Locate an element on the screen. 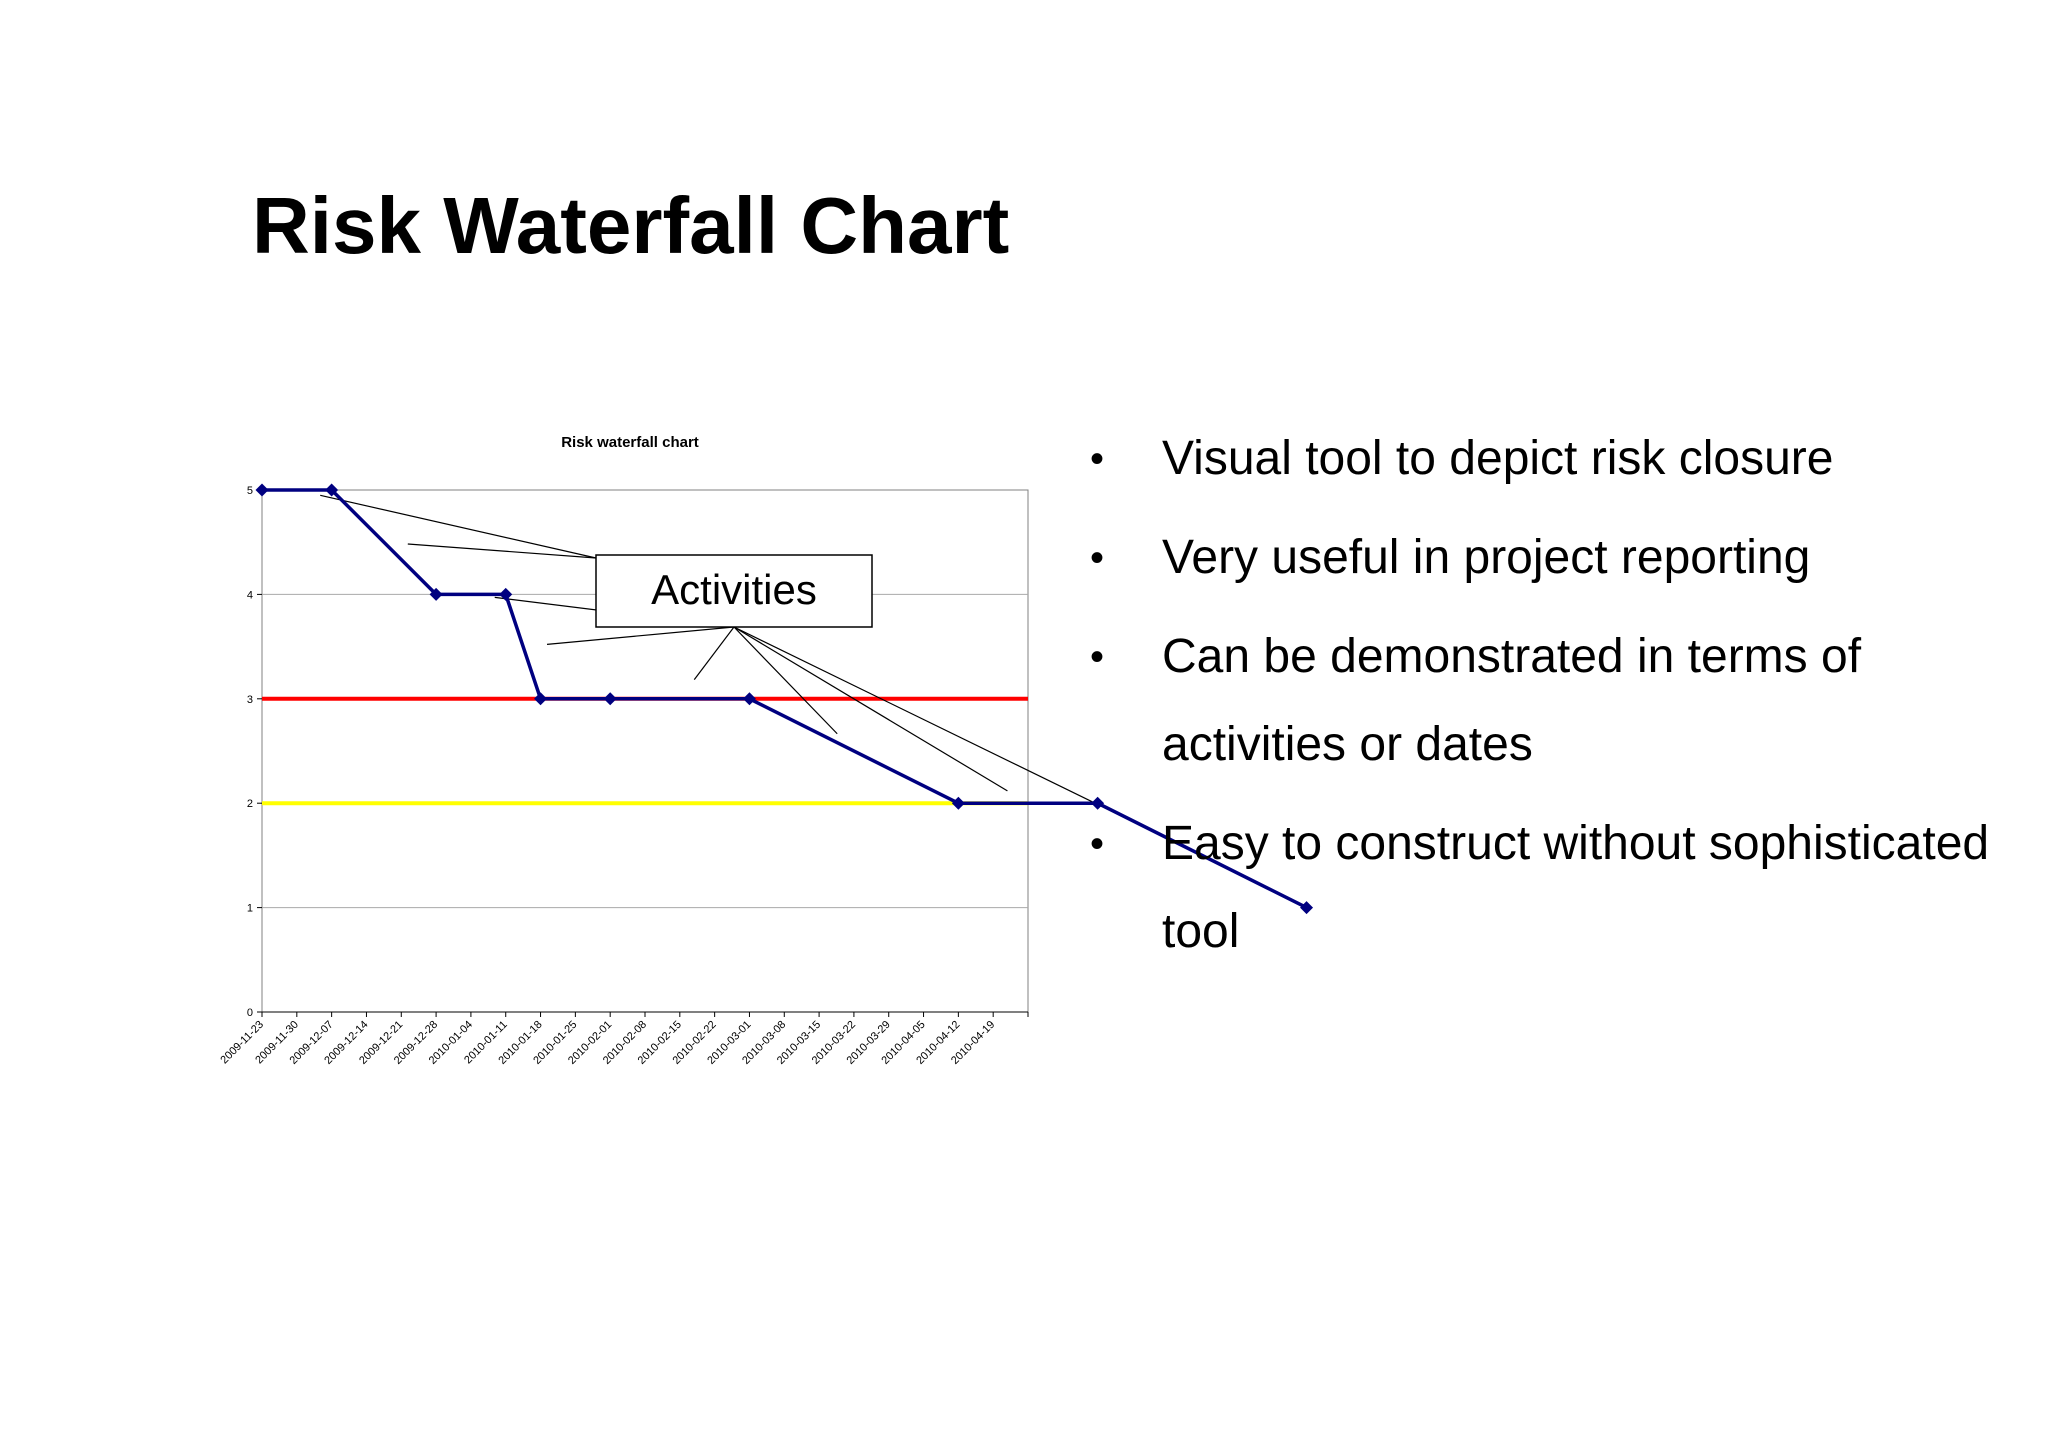 This screenshot has height=1447, width=2048. series-line is located at coordinates (785, 699).